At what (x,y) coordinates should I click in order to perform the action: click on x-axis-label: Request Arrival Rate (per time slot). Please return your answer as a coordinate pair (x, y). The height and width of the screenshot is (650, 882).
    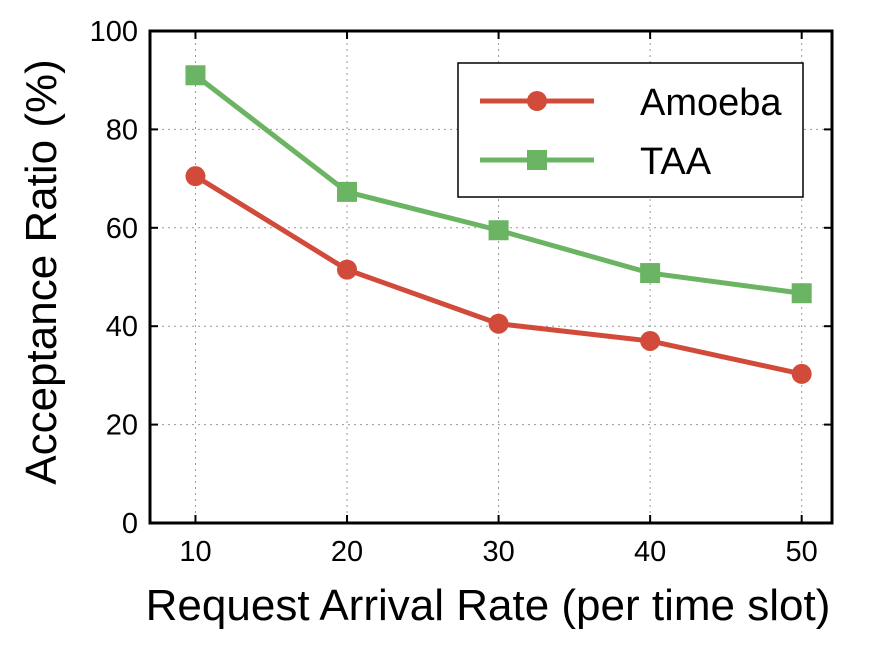
    Looking at the image, I should click on (488, 605).